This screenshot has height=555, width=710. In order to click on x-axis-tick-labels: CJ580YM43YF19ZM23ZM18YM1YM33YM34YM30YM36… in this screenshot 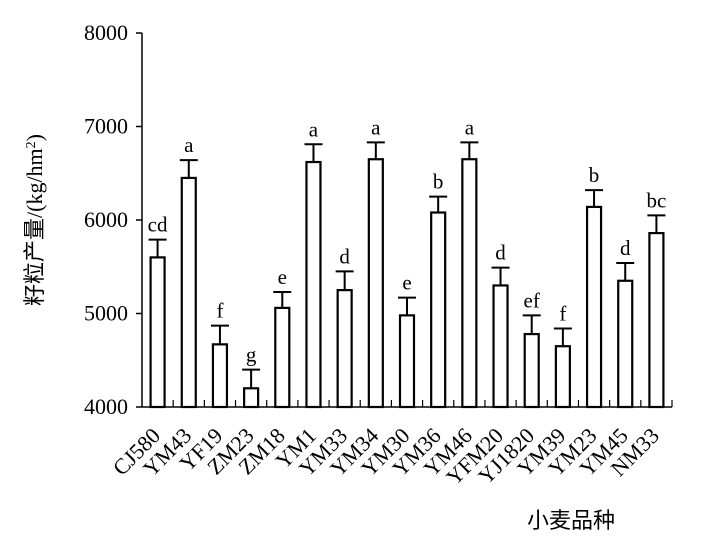, I will do `click(386, 456)`.